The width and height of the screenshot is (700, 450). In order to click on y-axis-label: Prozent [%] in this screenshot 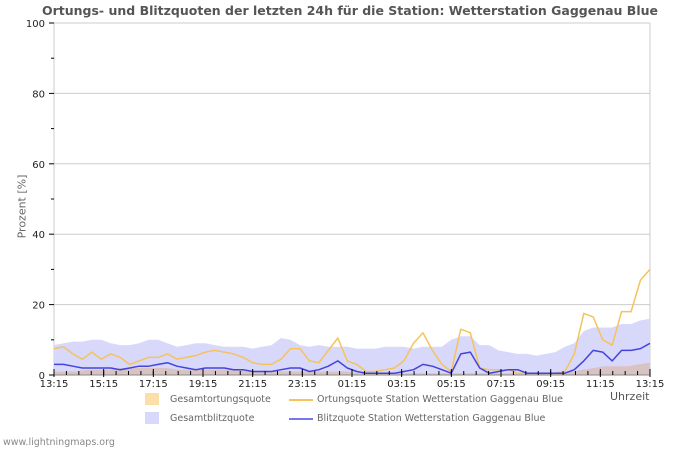, I will do `click(22, 206)`.